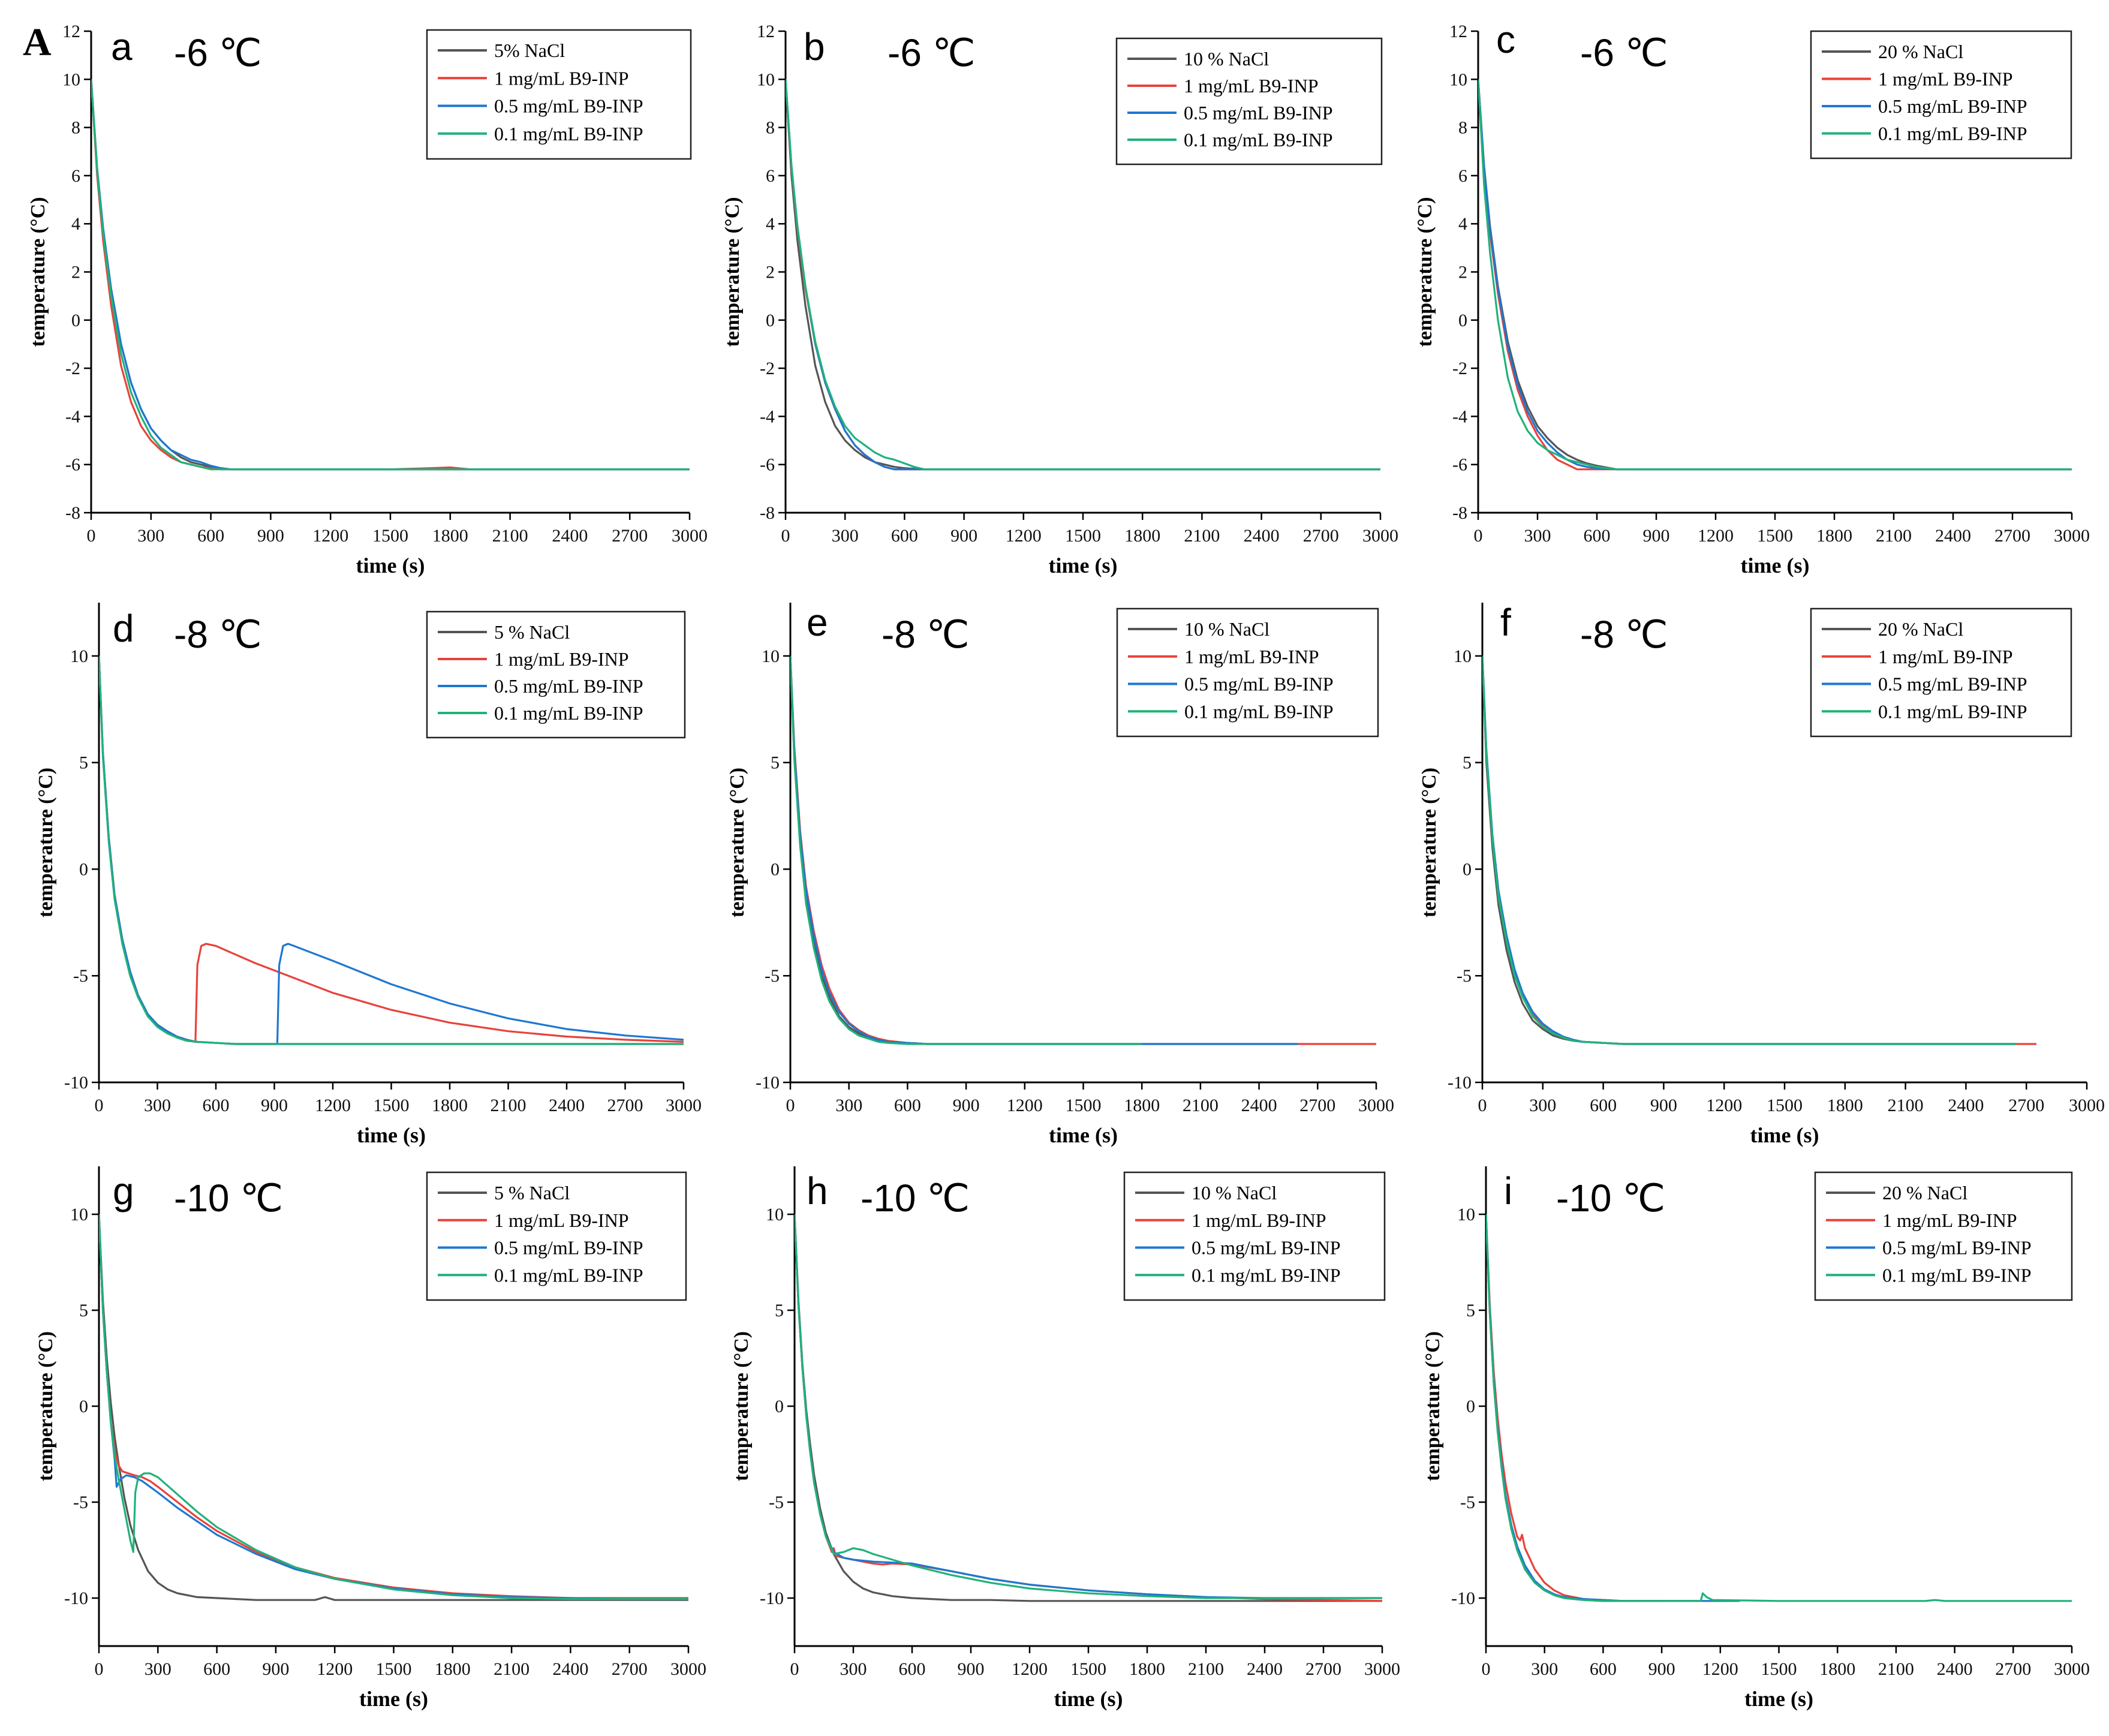  I want to click on panel-letter: h, so click(817, 1191).